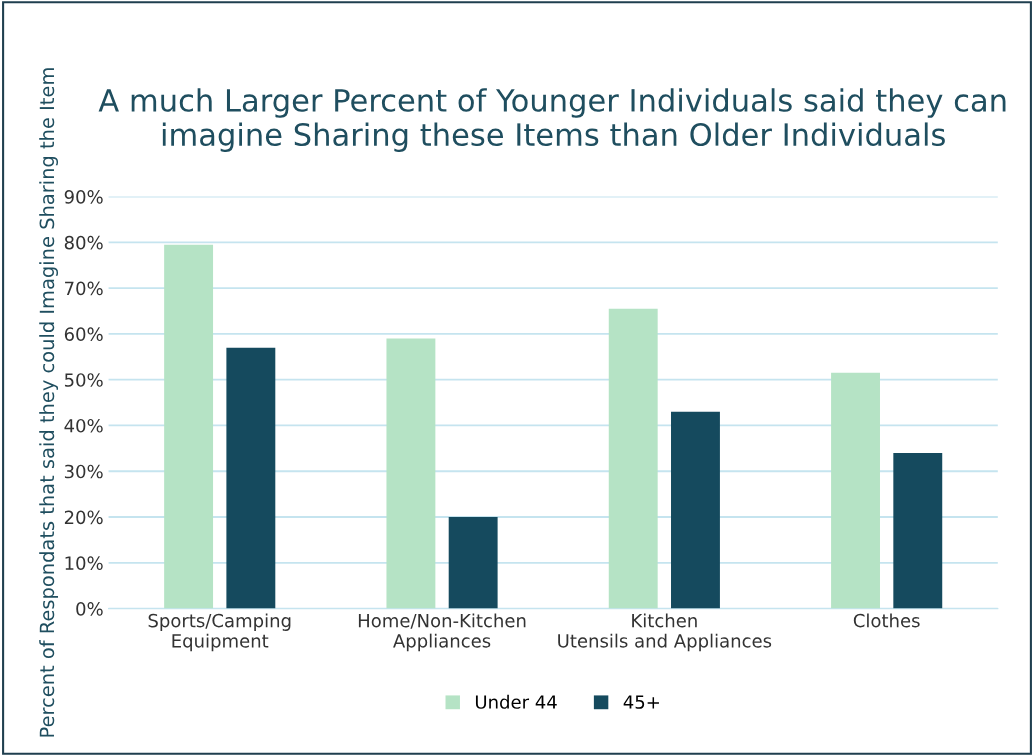 The image size is (1034, 756). I want to click on y-axis-title: Percent of Respondats that said they could Imagine Sharing the Item, so click(49, 402).